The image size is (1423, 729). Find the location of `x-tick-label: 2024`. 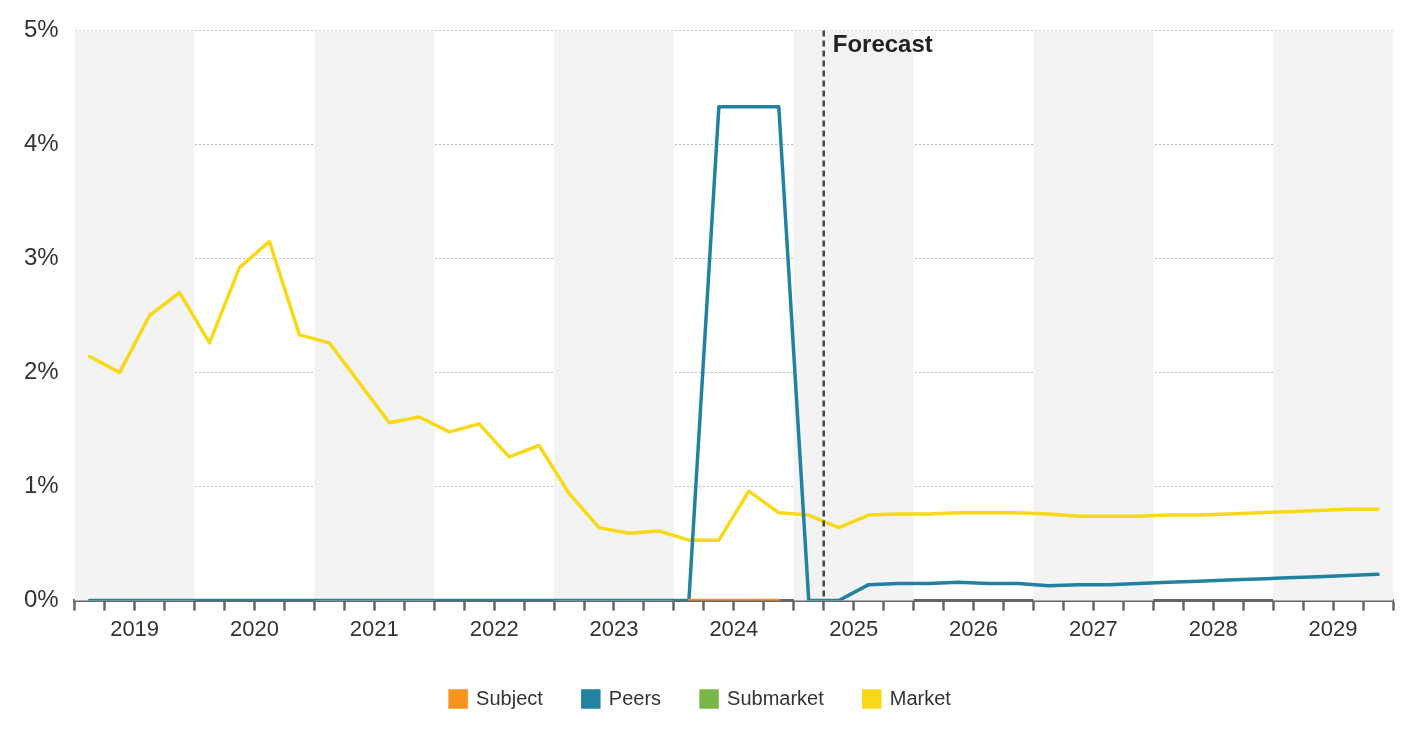

x-tick-label: 2024 is located at coordinates (734, 628).